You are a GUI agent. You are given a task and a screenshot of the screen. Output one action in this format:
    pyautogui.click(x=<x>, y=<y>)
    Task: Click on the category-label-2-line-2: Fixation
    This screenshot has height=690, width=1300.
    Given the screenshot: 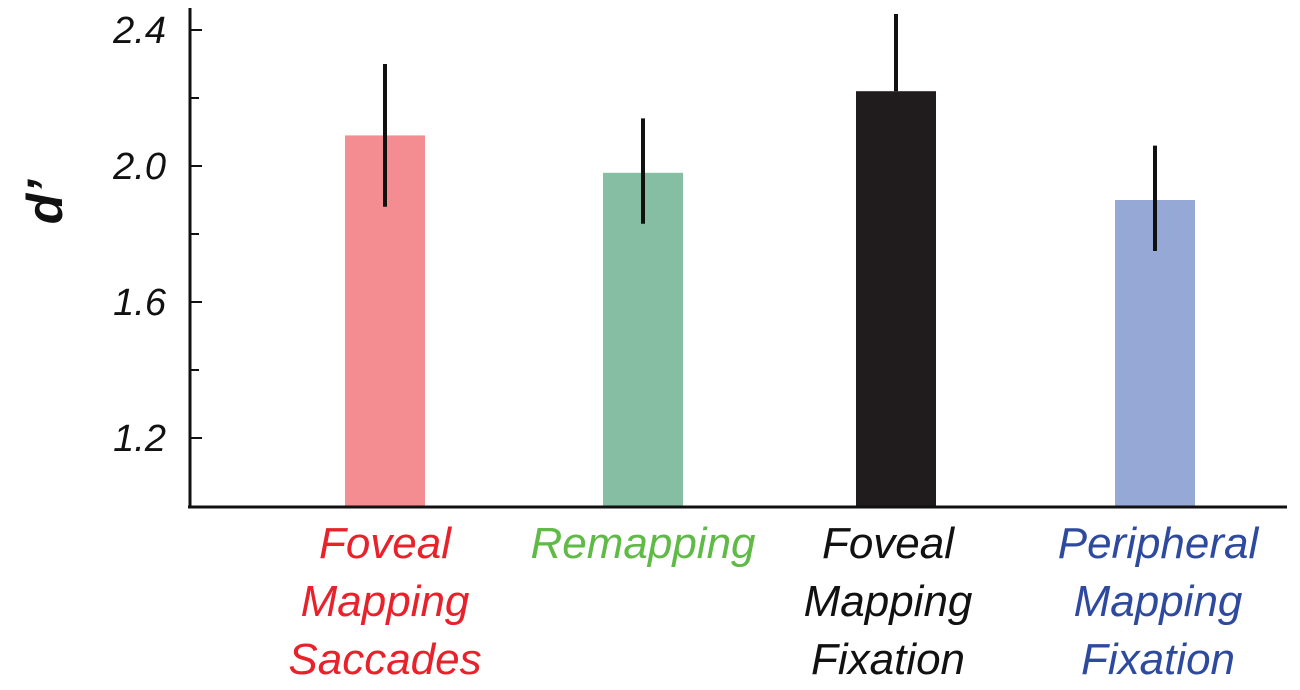 What is the action you would take?
    pyautogui.click(x=888, y=659)
    